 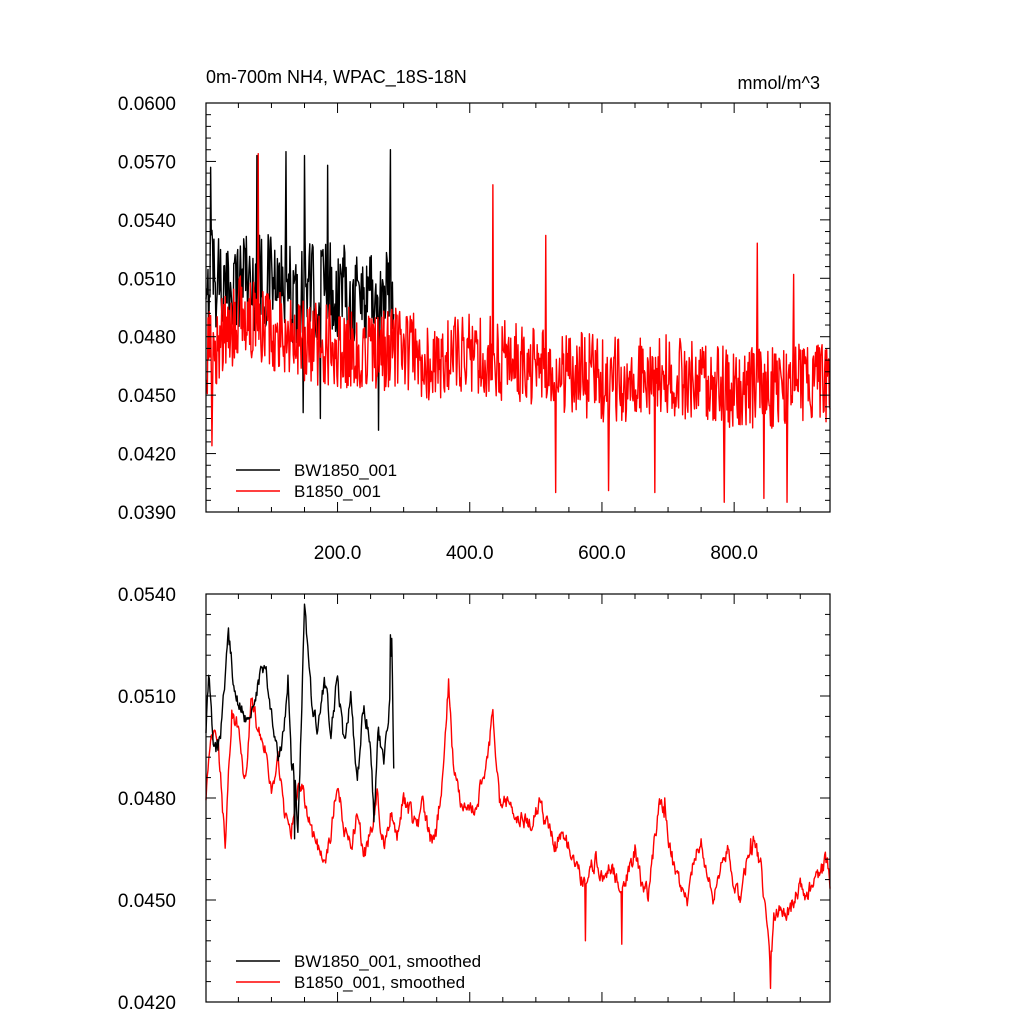 What do you see at coordinates (147, 162) in the screenshot?
I see `y-tick-label: 0.0570` at bounding box center [147, 162].